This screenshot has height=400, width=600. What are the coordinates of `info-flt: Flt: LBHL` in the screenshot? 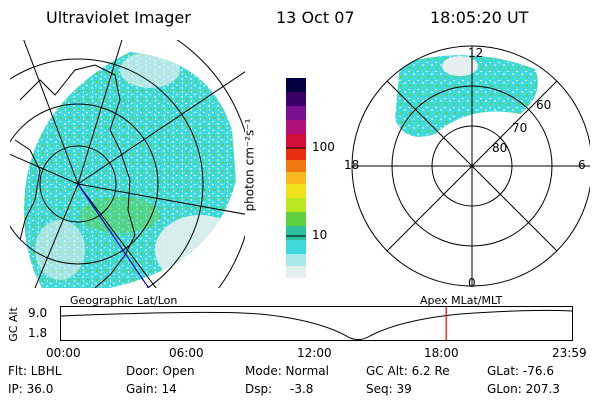 It's located at (35, 371).